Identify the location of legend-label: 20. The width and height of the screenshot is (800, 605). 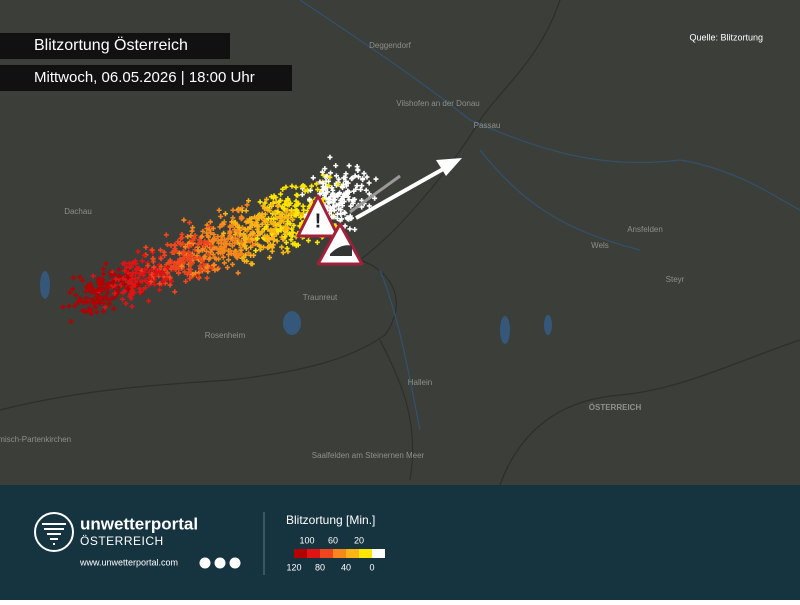
(359, 540).